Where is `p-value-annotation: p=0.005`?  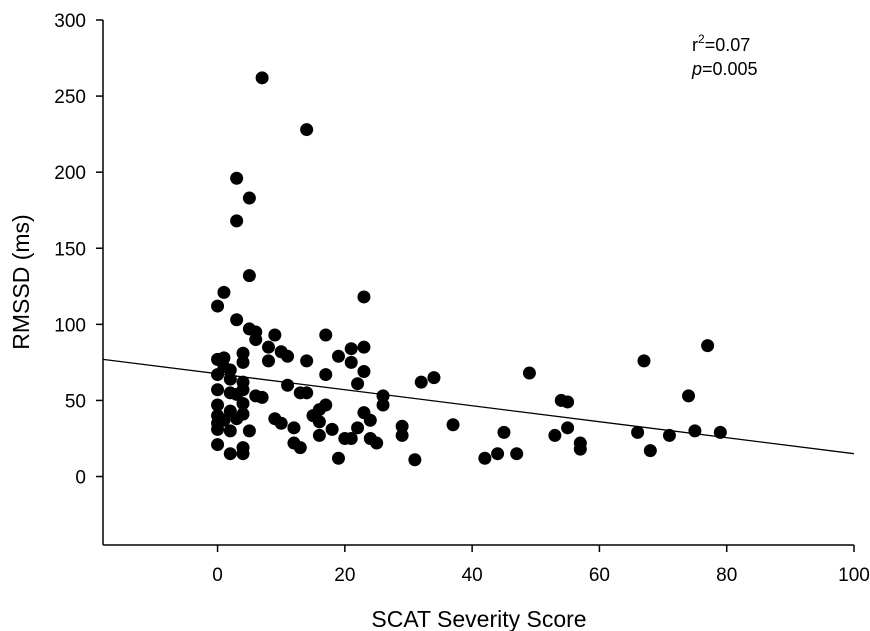 p-value-annotation: p=0.005 is located at coordinates (724, 69).